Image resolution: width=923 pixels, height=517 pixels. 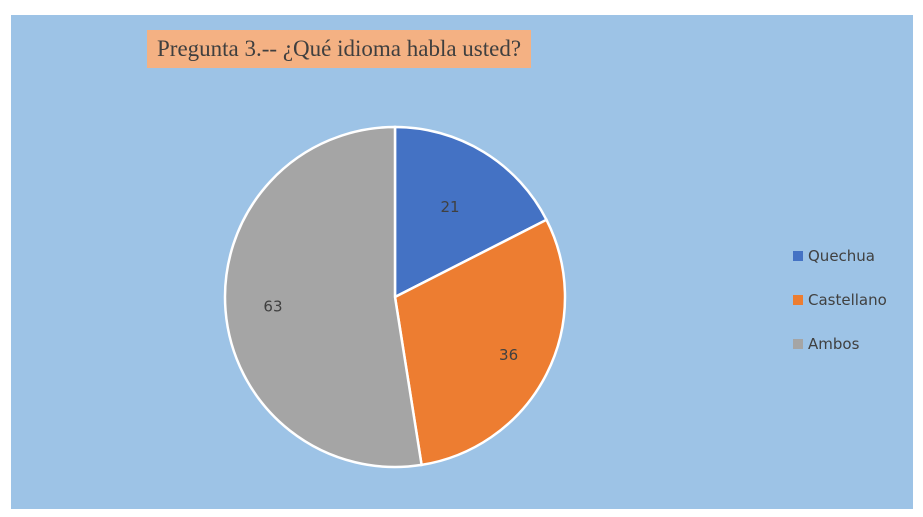 I want to click on data-label-castellano: 36, so click(x=508, y=355).